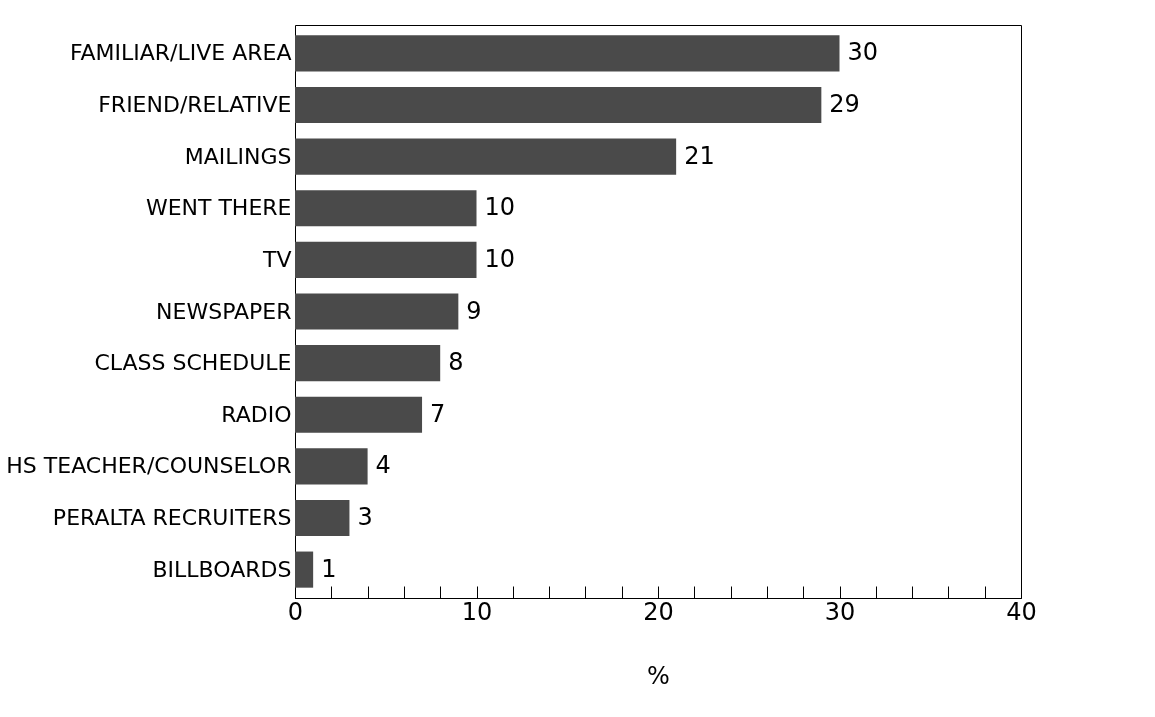  Describe the element at coordinates (844, 104) in the screenshot. I see `data-label: 29` at that location.